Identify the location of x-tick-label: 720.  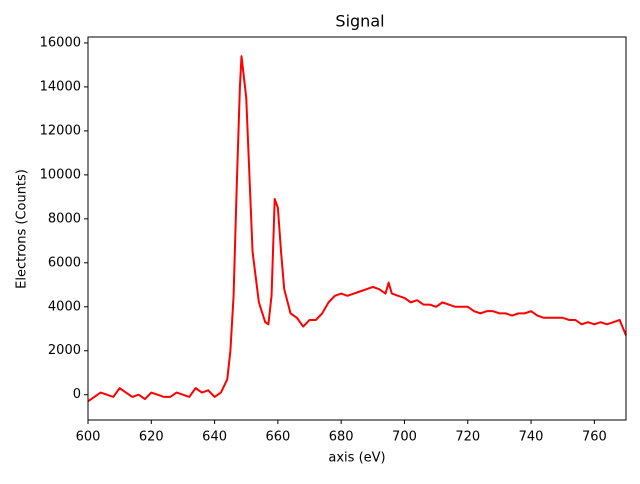
(467, 437).